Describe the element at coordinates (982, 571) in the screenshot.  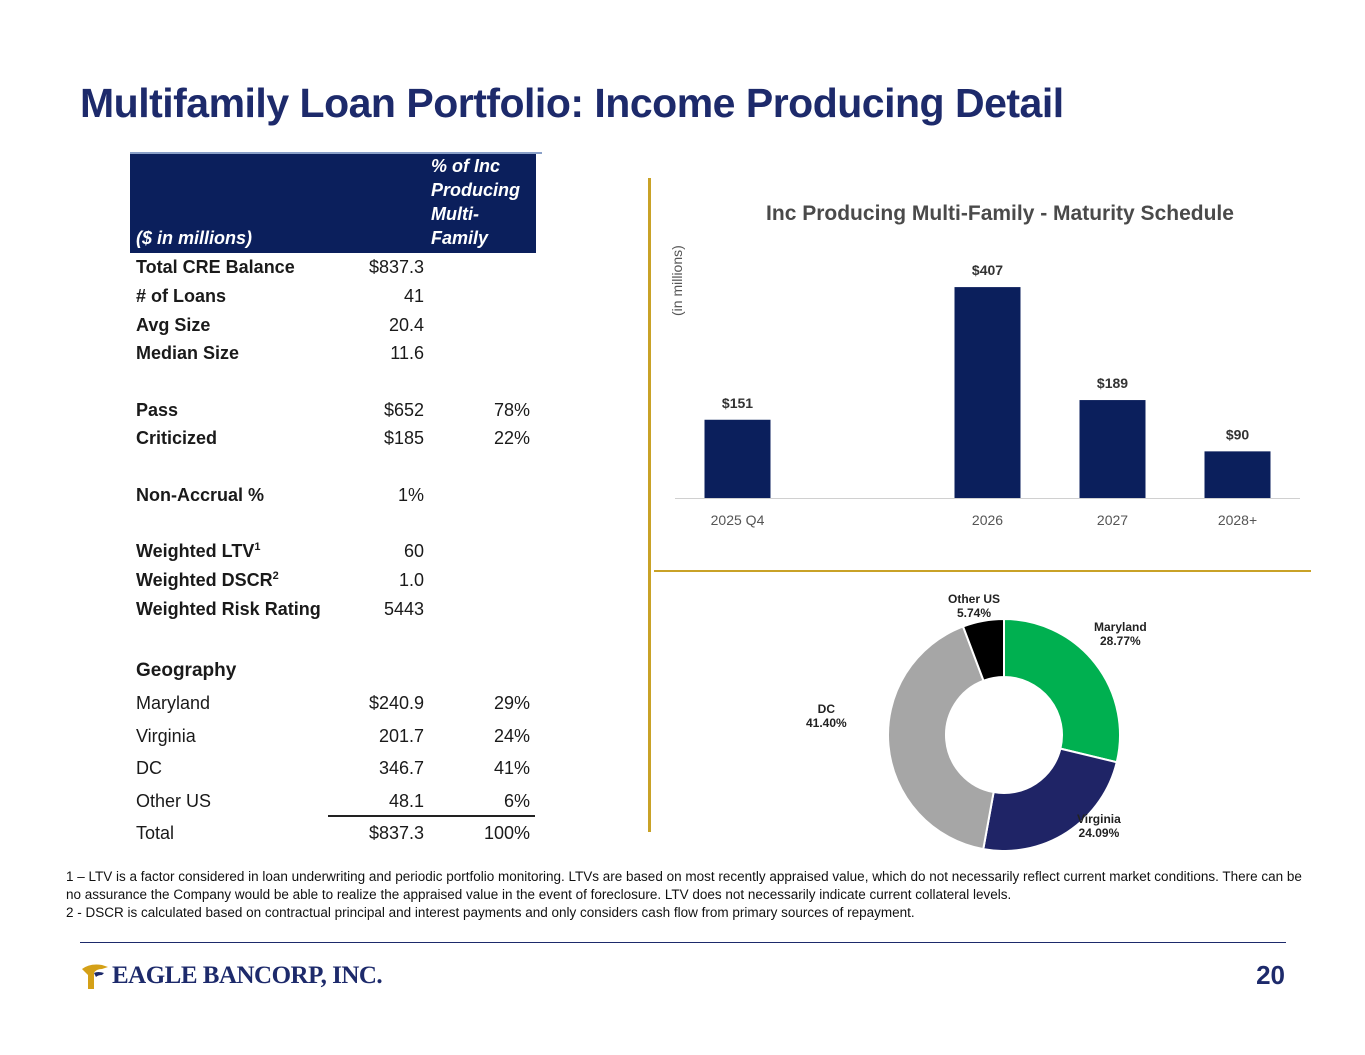
I see `horizontal-divider` at that location.